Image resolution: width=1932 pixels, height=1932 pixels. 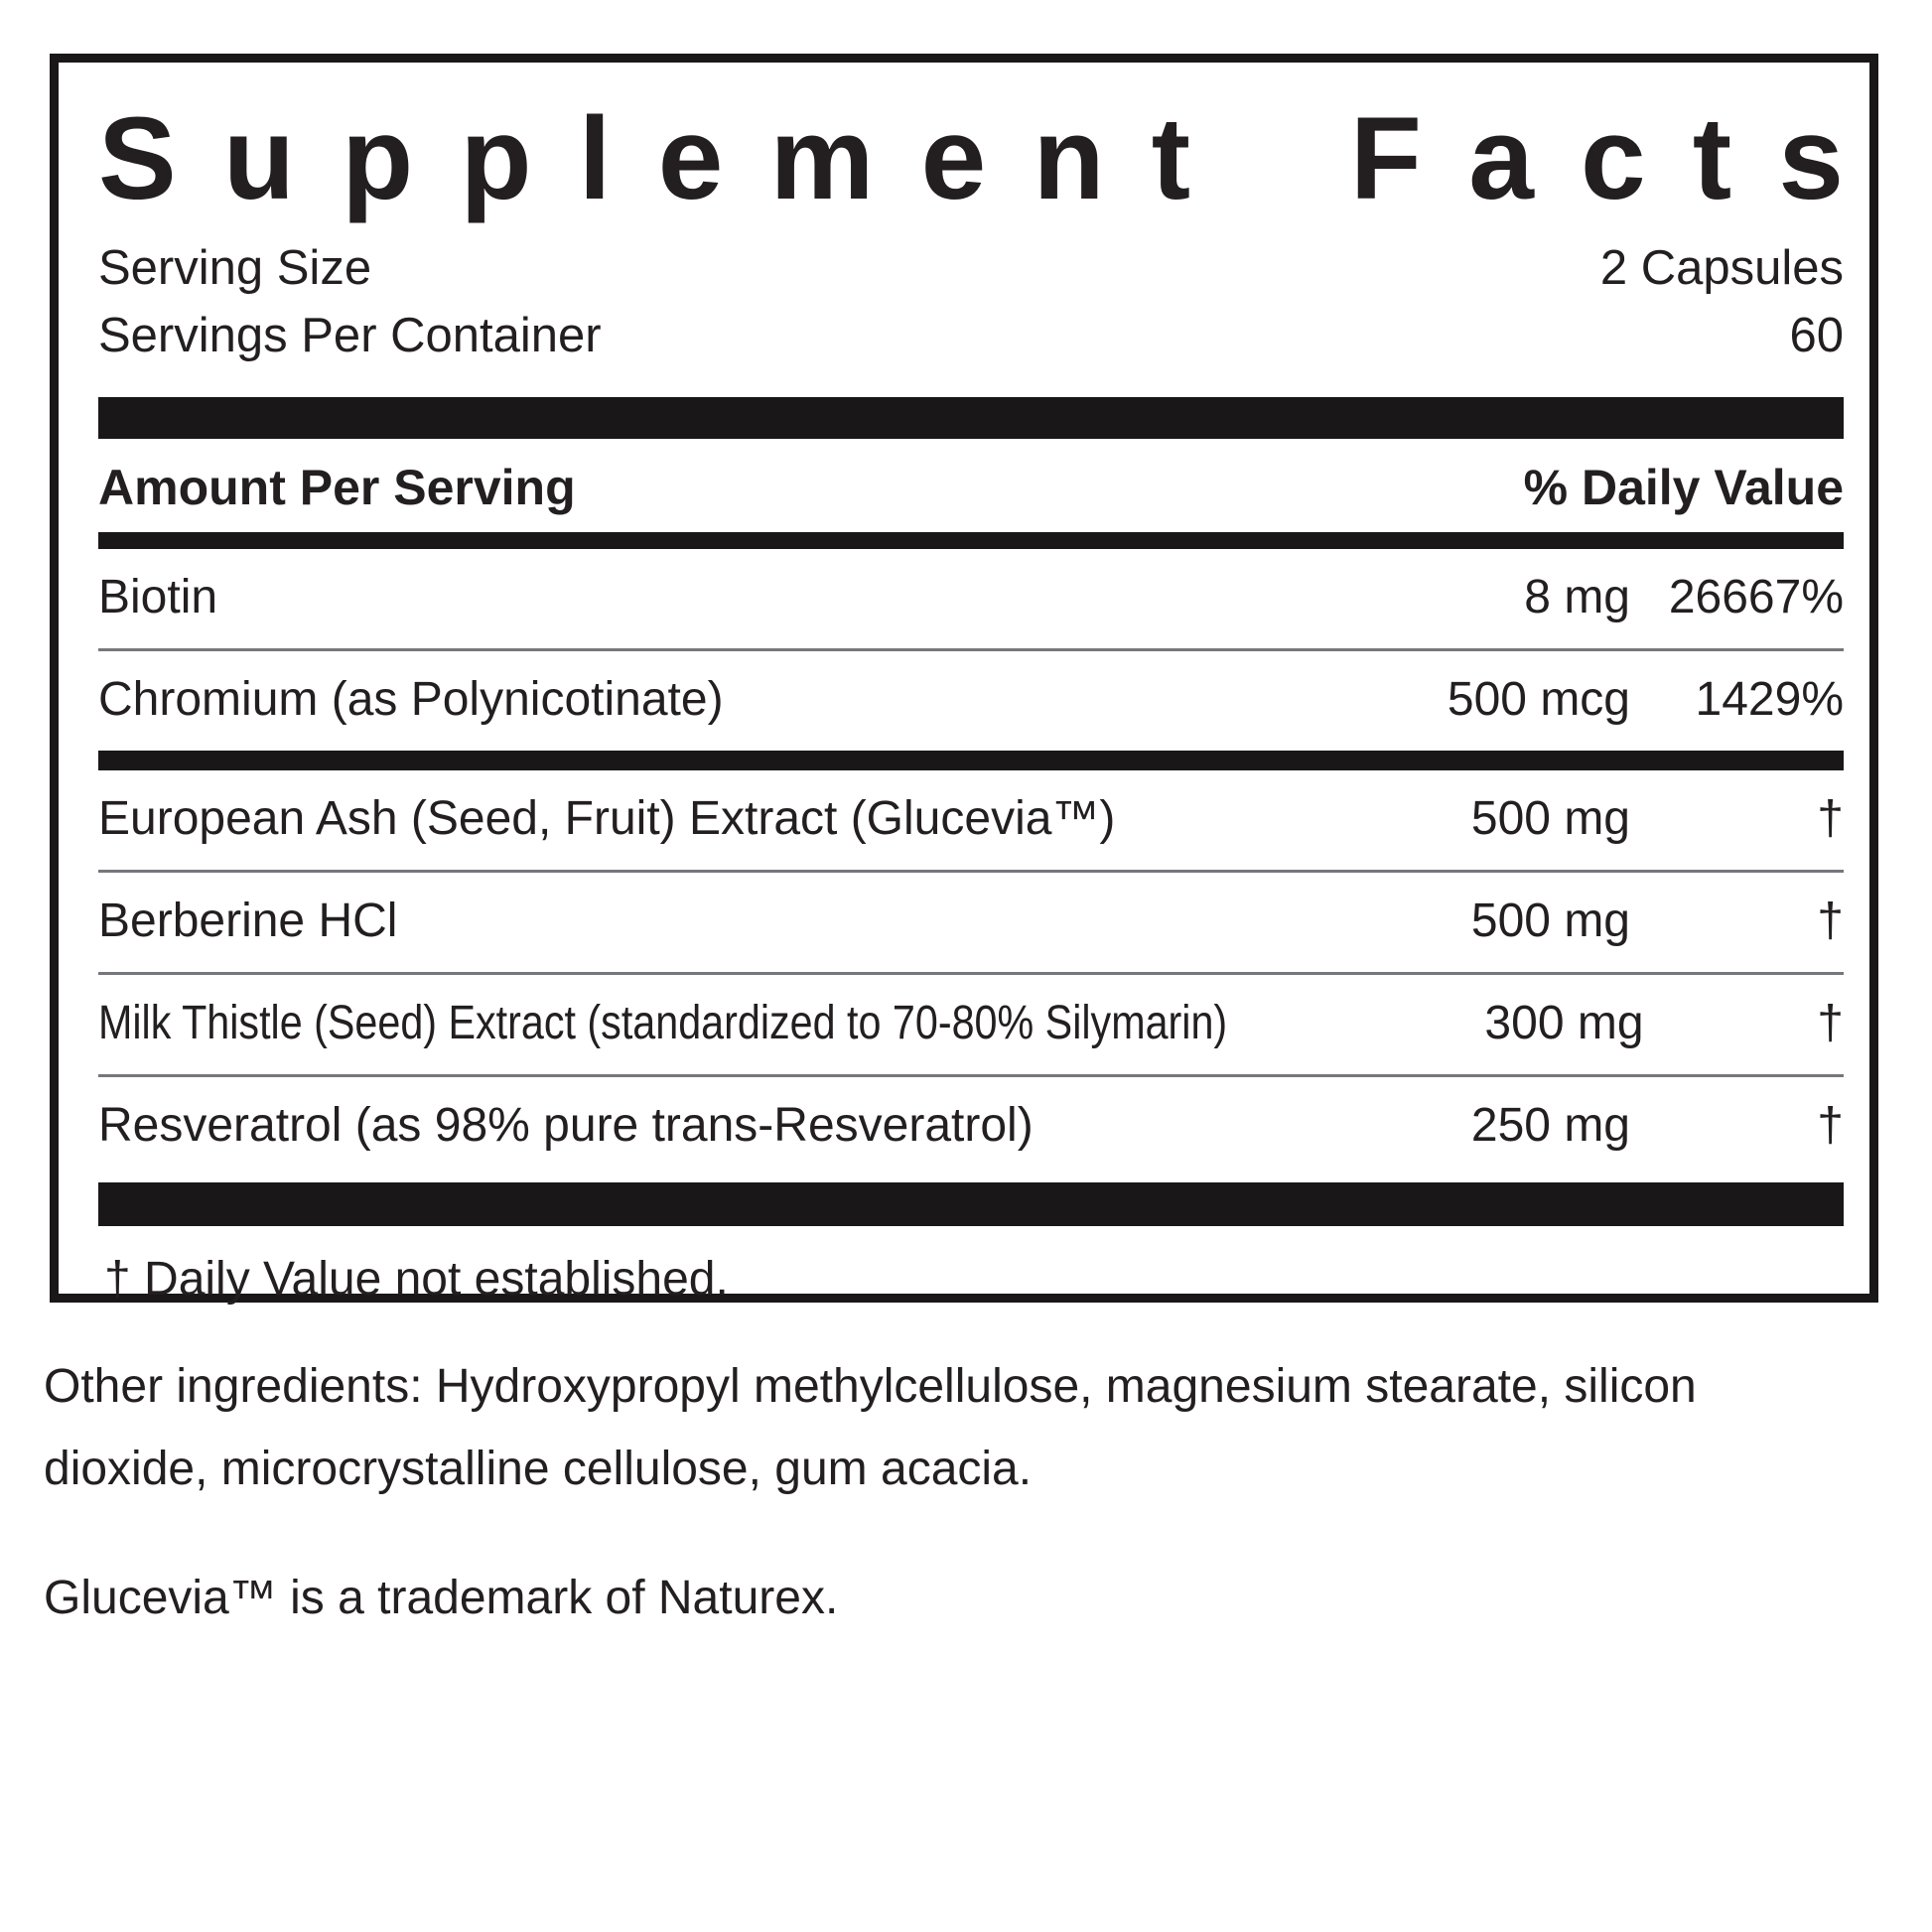 I want to click on daily-value-header: % Daily Value, so click(x=1684, y=488).